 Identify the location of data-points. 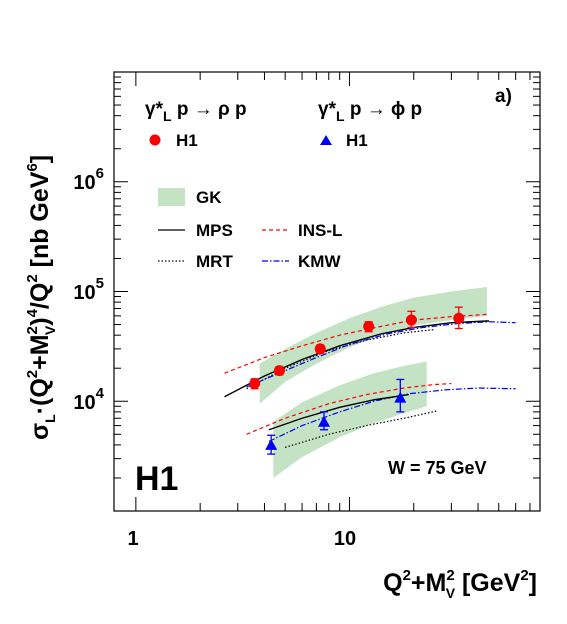
(357, 380).